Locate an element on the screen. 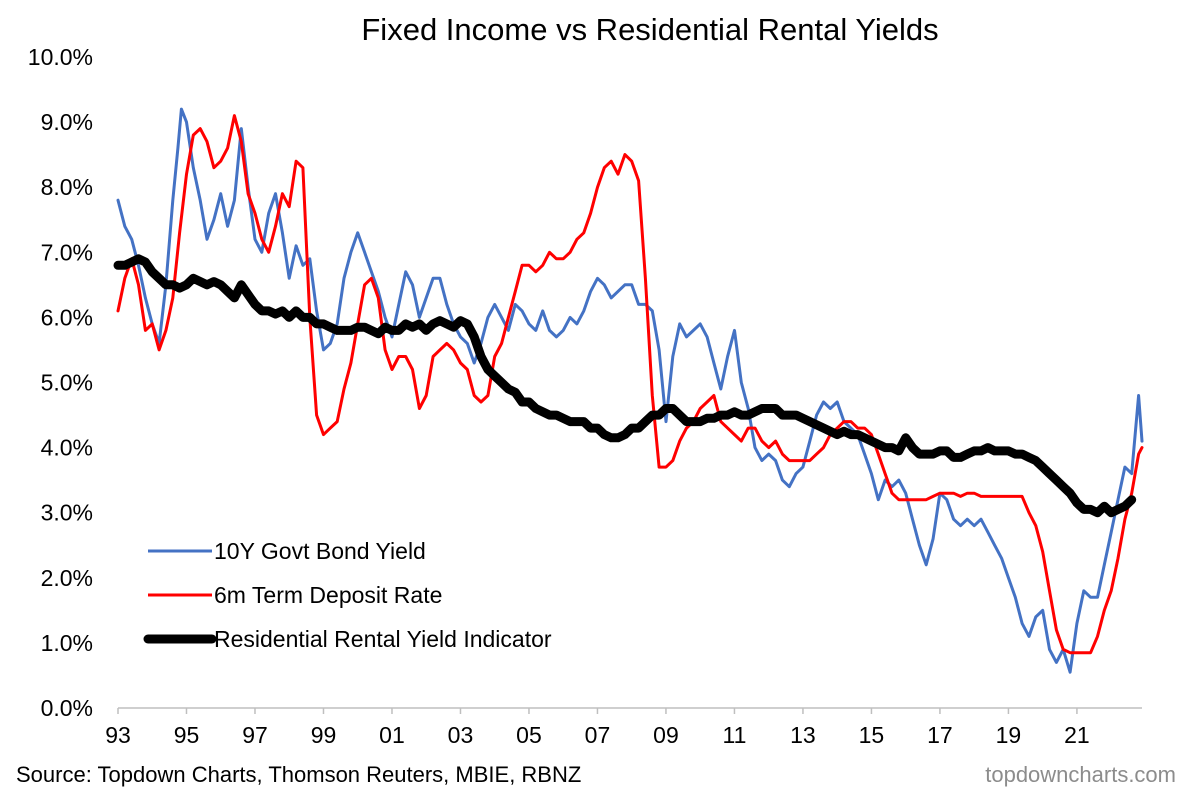 The height and width of the screenshot is (797, 1200). legend-label: 6m Term Deposit Rate is located at coordinates (328, 595).